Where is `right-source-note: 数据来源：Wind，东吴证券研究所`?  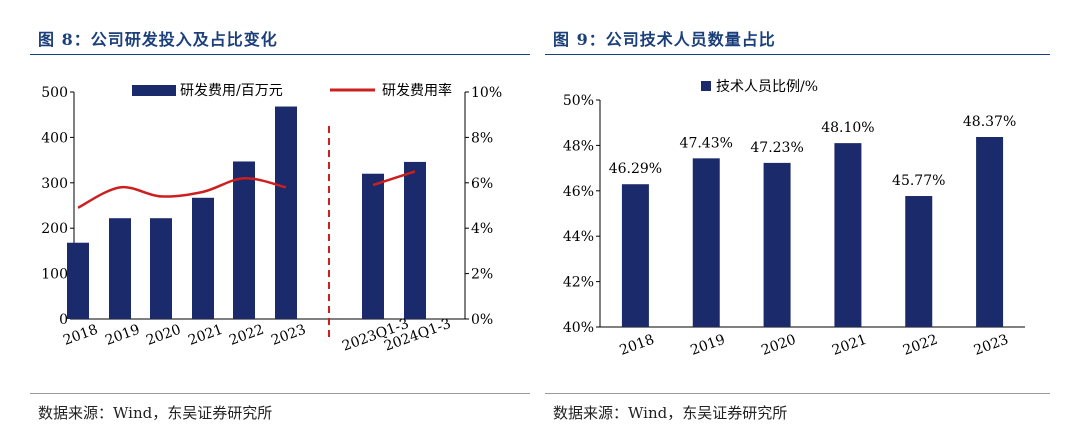 right-source-note: 数据来源：Wind，东吴证券研究所 is located at coordinates (670, 413).